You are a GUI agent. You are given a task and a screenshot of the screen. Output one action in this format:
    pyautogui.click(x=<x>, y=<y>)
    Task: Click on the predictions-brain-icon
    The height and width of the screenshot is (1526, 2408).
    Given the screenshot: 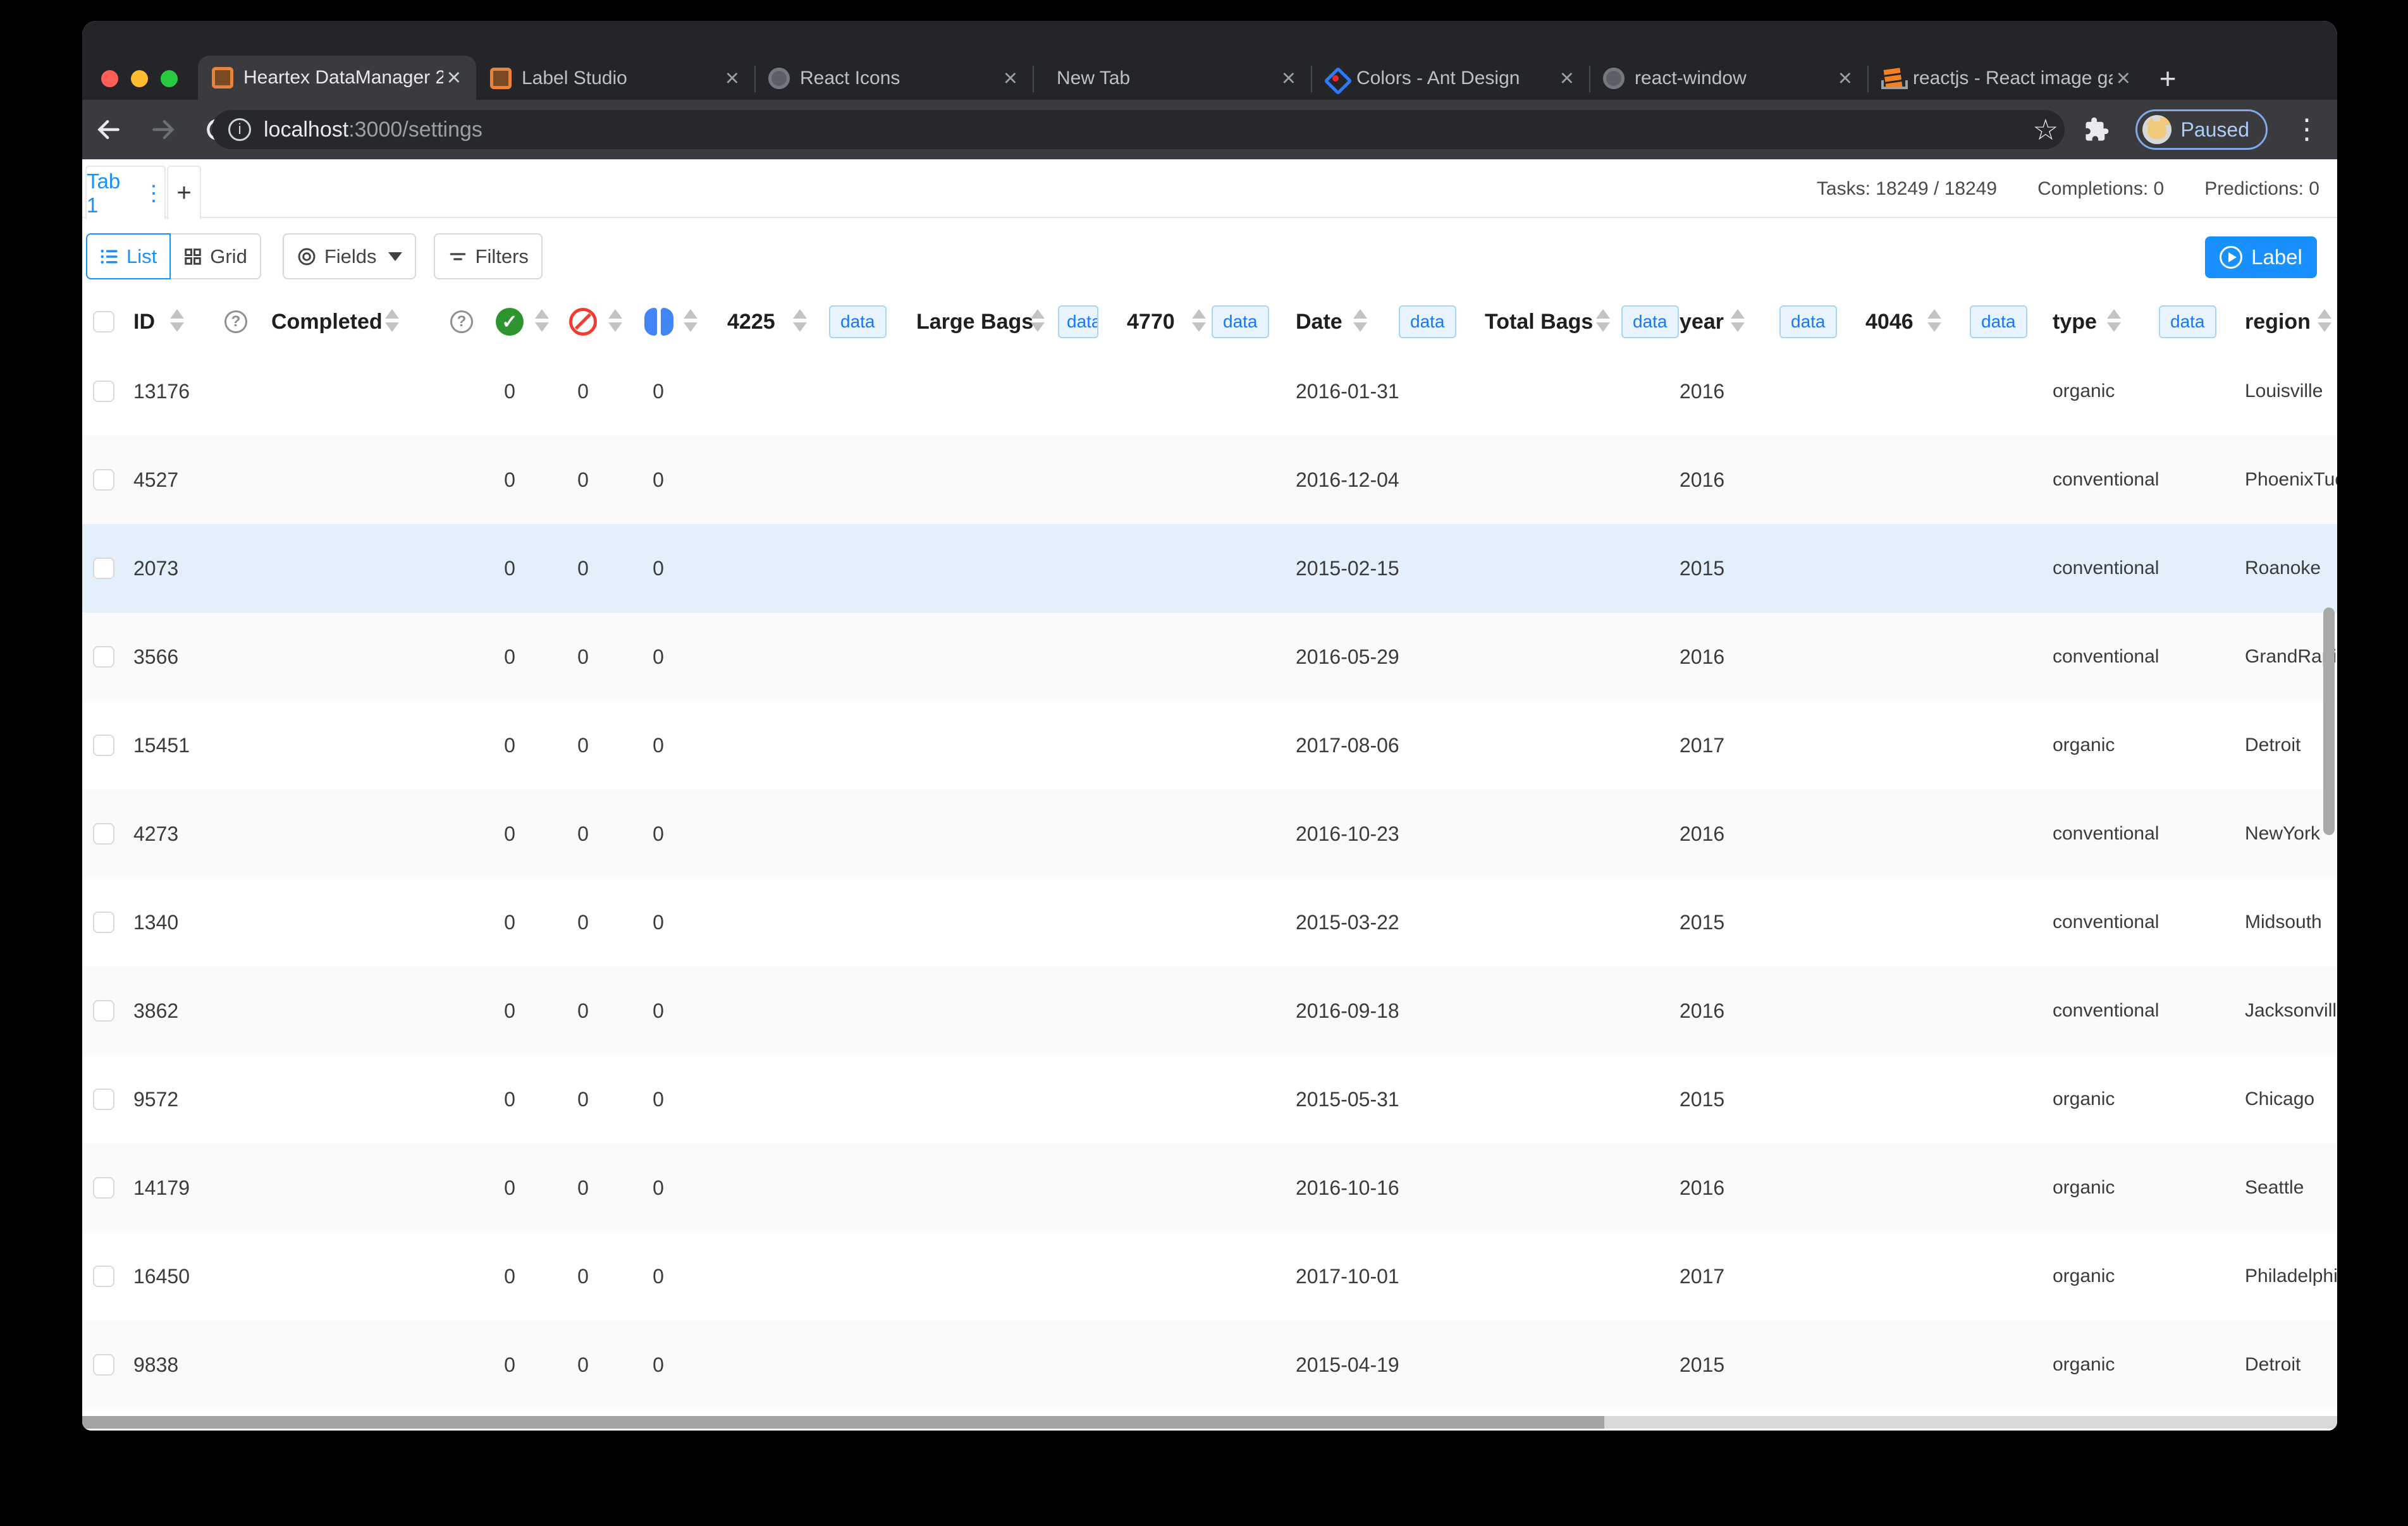 What is the action you would take?
    pyautogui.click(x=658, y=322)
    